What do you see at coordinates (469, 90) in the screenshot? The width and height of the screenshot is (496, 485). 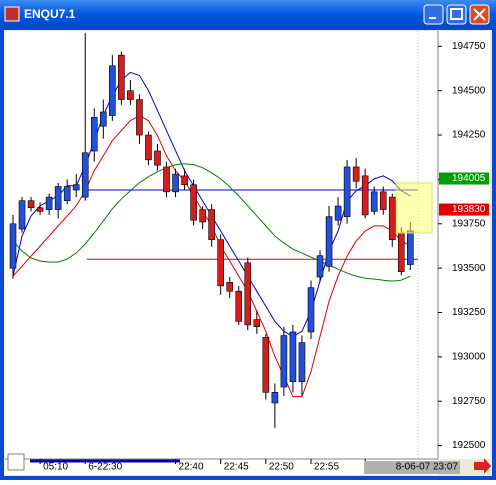 I see `y-tick-label: 194500` at bounding box center [469, 90].